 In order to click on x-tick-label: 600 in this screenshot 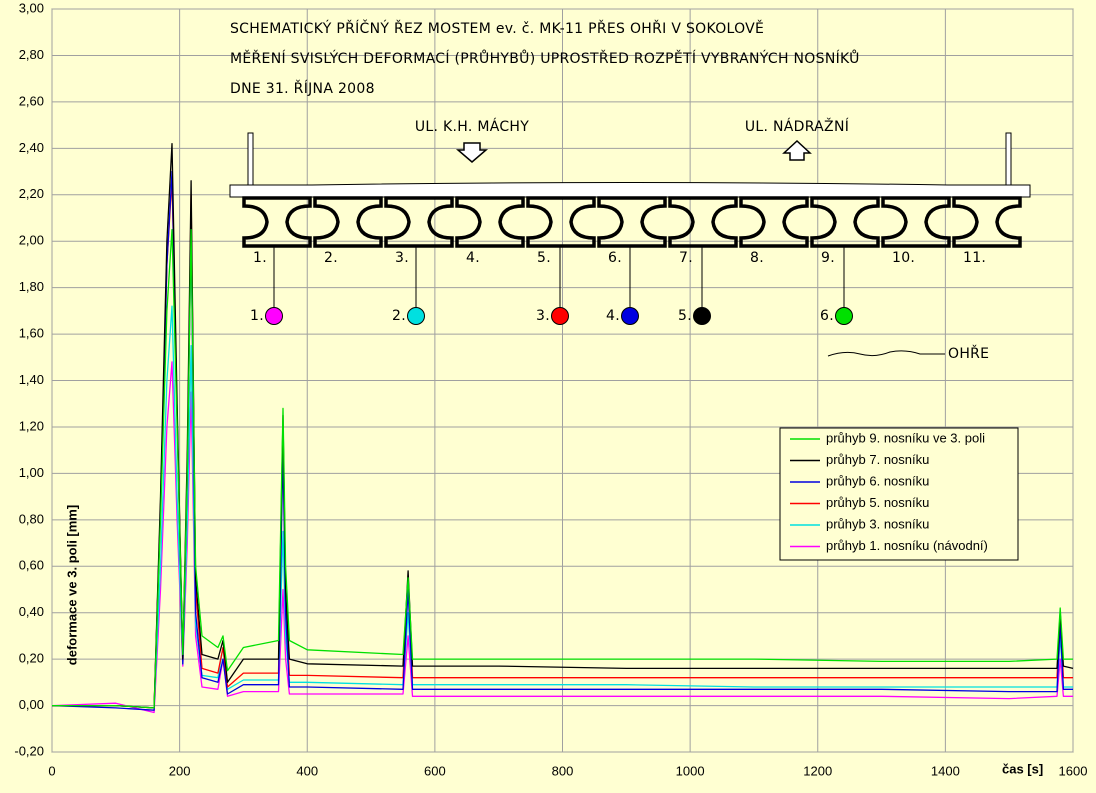, I will do `click(435, 770)`.